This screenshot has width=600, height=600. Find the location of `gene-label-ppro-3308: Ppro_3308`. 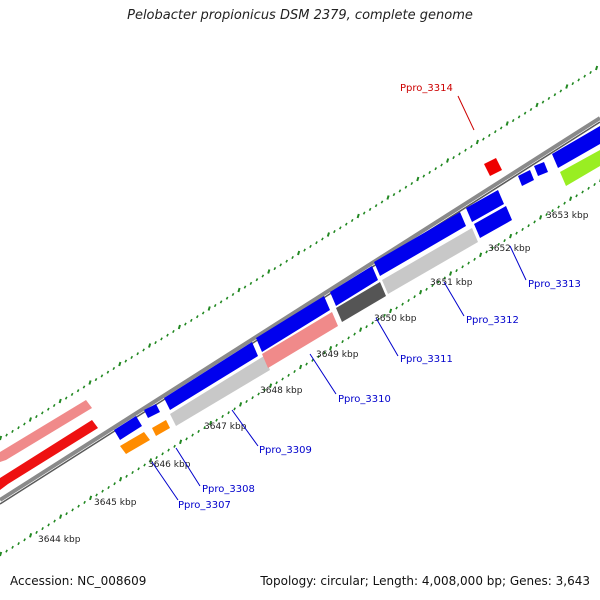

gene-label-ppro-3308: Ppro_3308 is located at coordinates (228, 489).